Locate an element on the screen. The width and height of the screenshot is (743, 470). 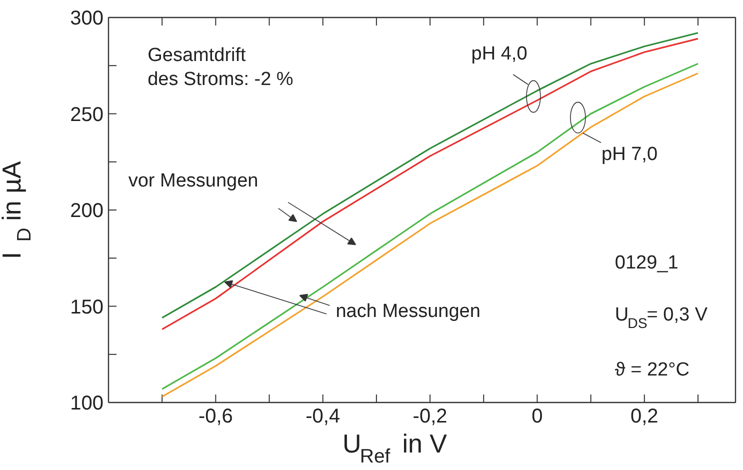
annotation: Gesamtdrift des Stroms: -2 % is located at coordinates (221, 67).